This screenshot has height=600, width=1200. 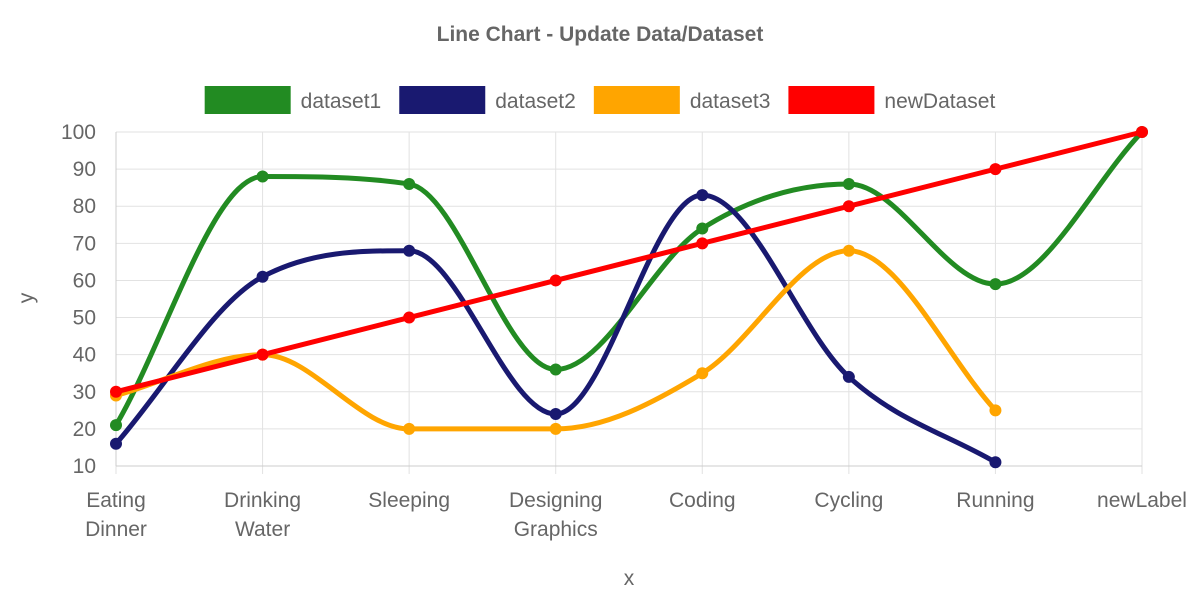 I want to click on y-tick-label: 90, so click(x=84, y=169).